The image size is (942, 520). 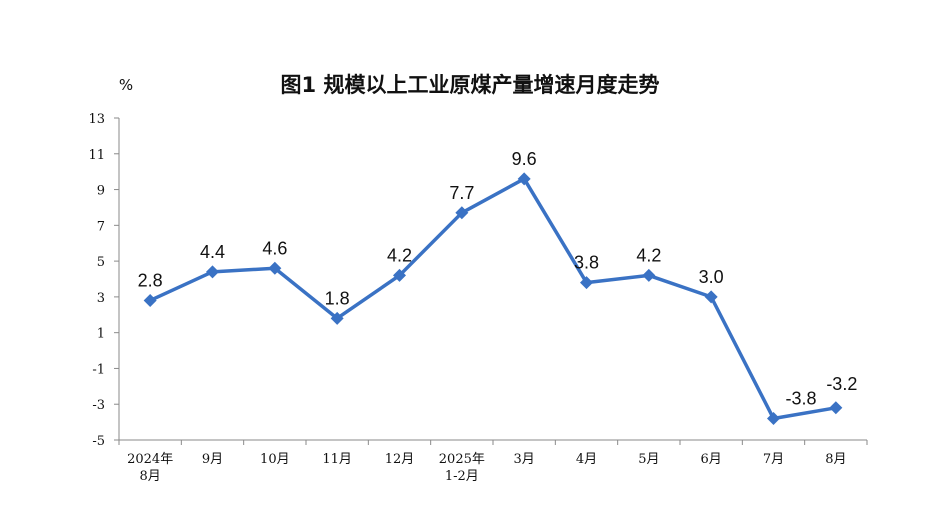 I want to click on x-tick-label-line: 9月, so click(x=212, y=459).